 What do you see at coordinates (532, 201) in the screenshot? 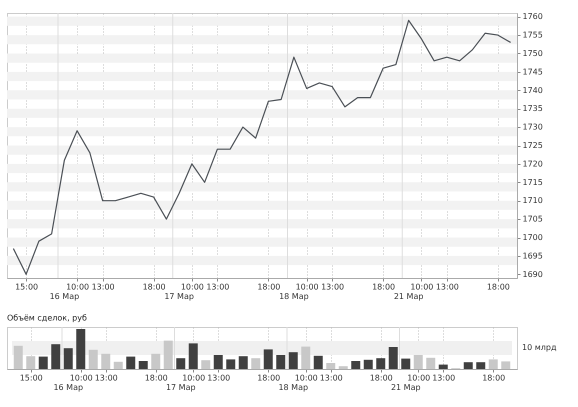
I see `y-tick-label: 1710` at bounding box center [532, 201].